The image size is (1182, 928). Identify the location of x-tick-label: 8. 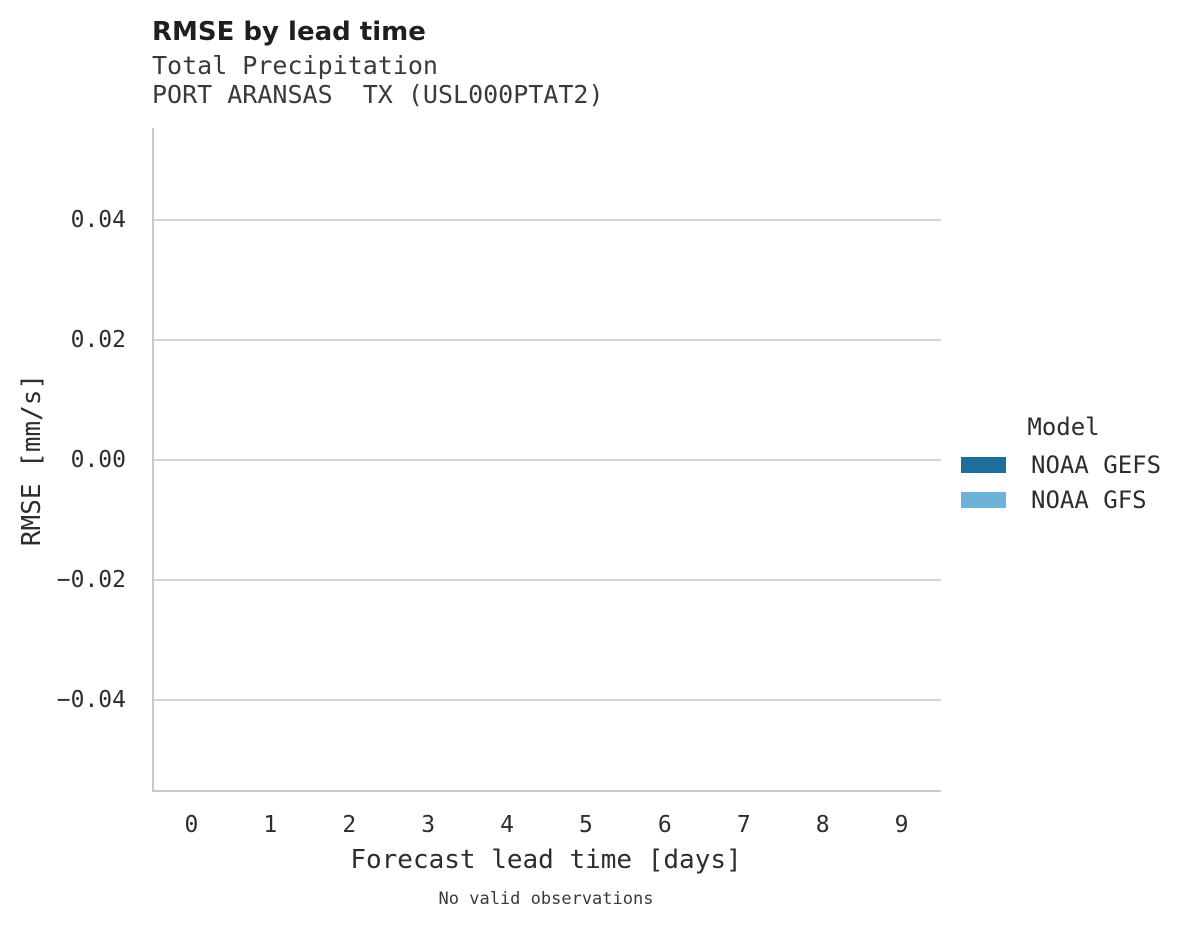
(822, 825).